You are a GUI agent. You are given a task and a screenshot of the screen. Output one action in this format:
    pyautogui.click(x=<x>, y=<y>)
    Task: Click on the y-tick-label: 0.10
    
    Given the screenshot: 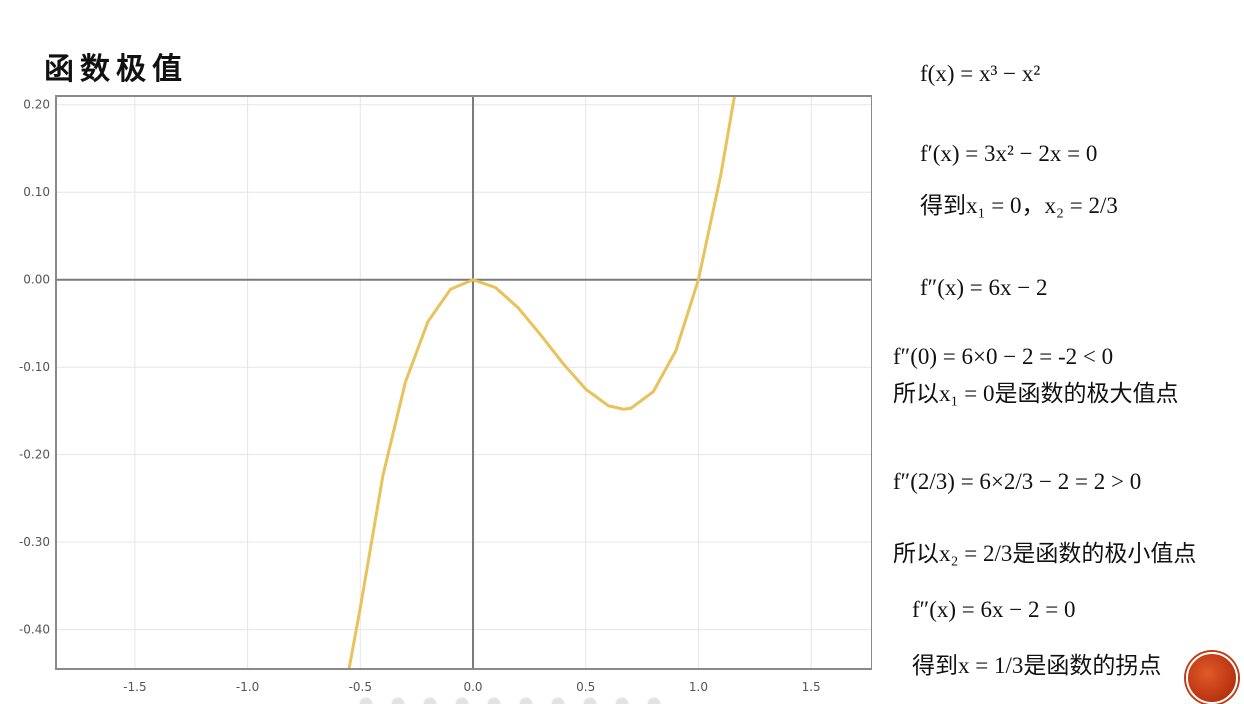 What is the action you would take?
    pyautogui.click(x=36, y=192)
    